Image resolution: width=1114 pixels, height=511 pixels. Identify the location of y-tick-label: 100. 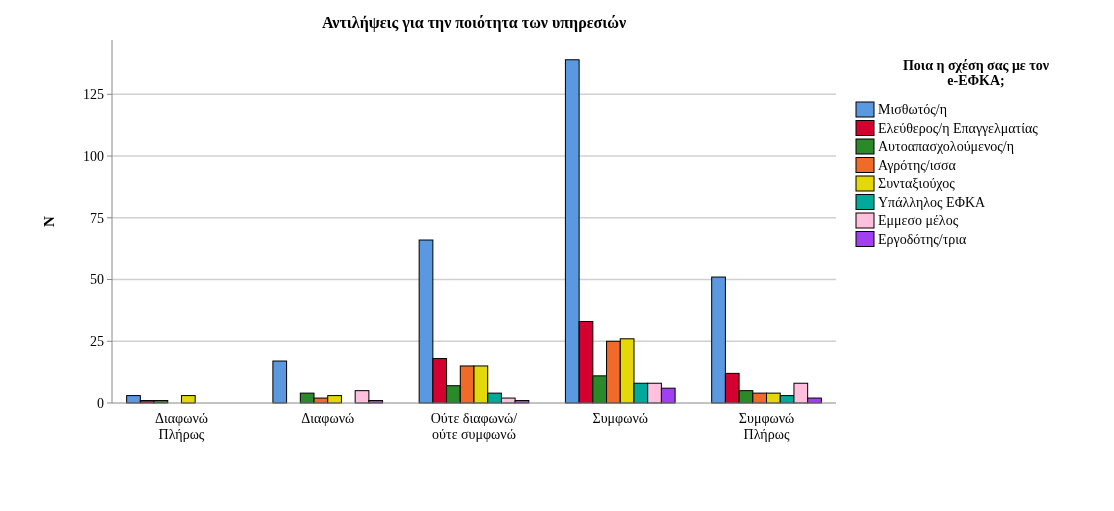
(93, 156).